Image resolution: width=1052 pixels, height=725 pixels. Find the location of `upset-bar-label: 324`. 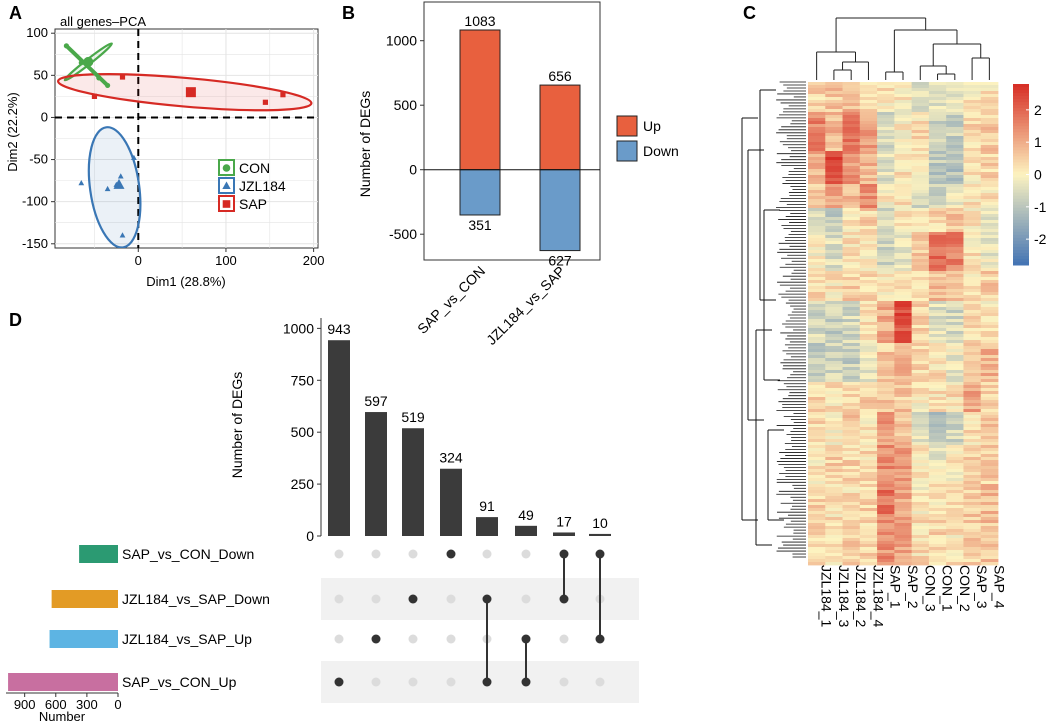

upset-bar-label: 324 is located at coordinates (451, 458).